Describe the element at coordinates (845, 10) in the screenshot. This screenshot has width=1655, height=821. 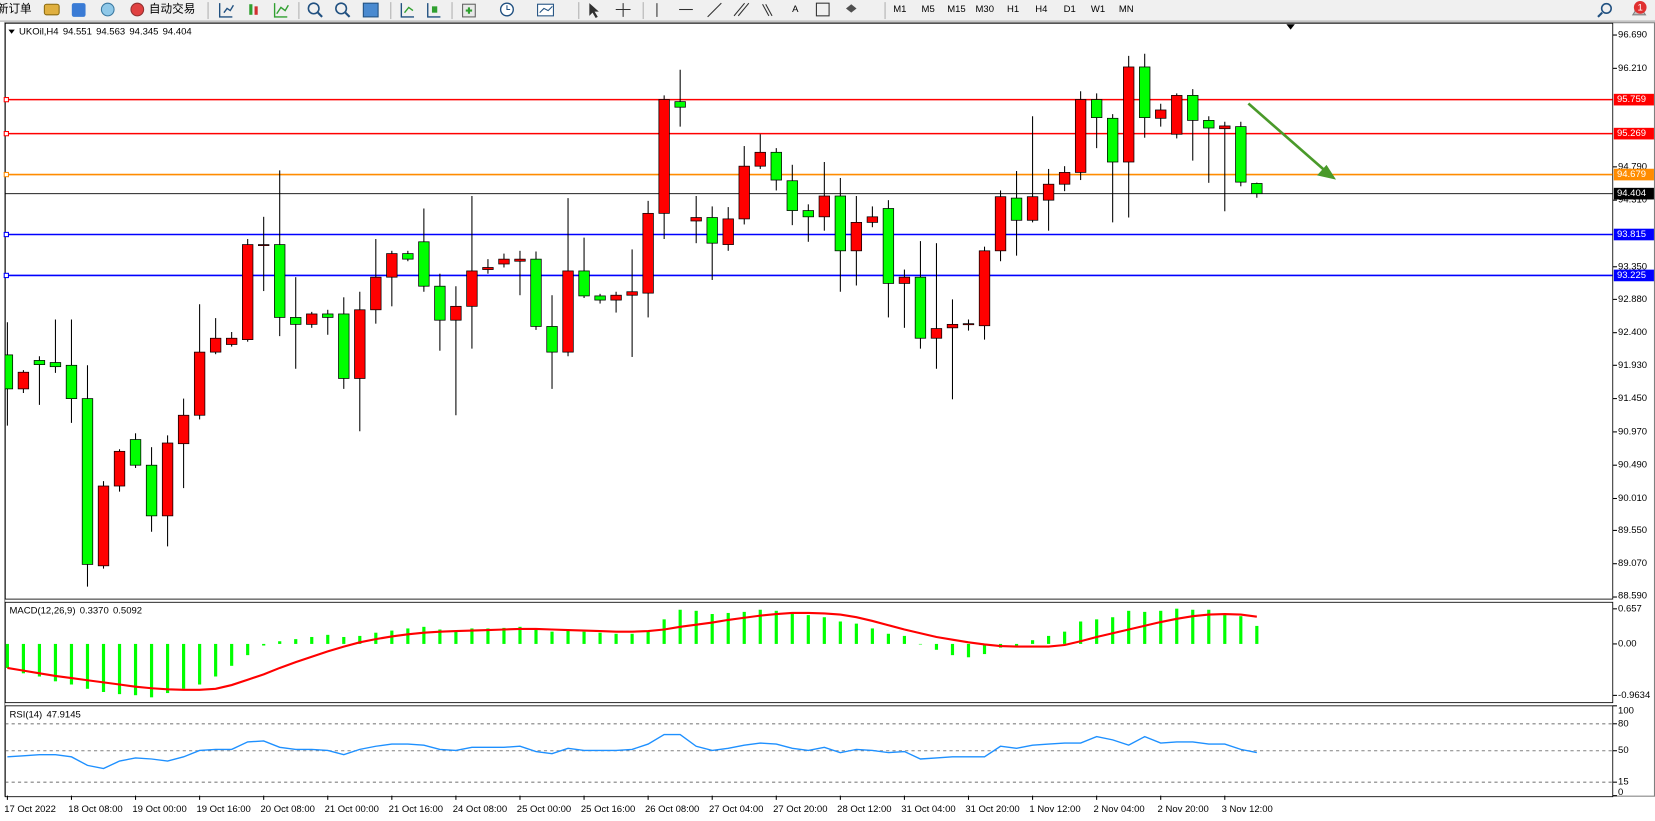
I see `toolbar-icons: A` at that location.